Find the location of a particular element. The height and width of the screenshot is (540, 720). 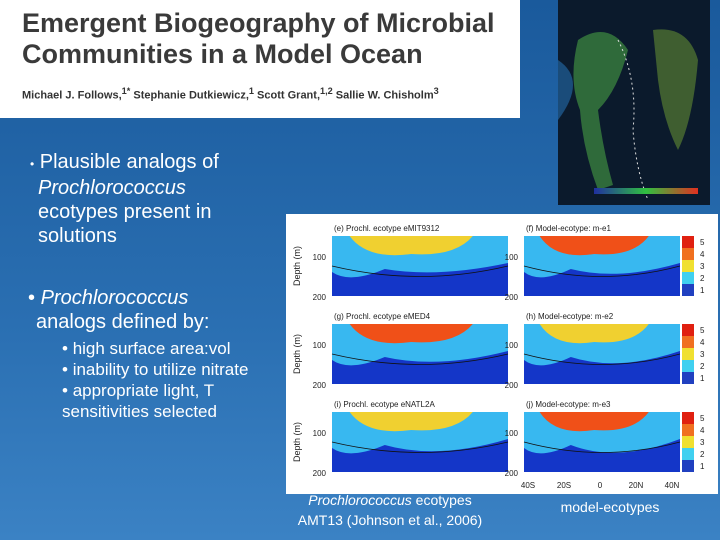

author-affiliation: 1,2 is located at coordinates (326, 91).